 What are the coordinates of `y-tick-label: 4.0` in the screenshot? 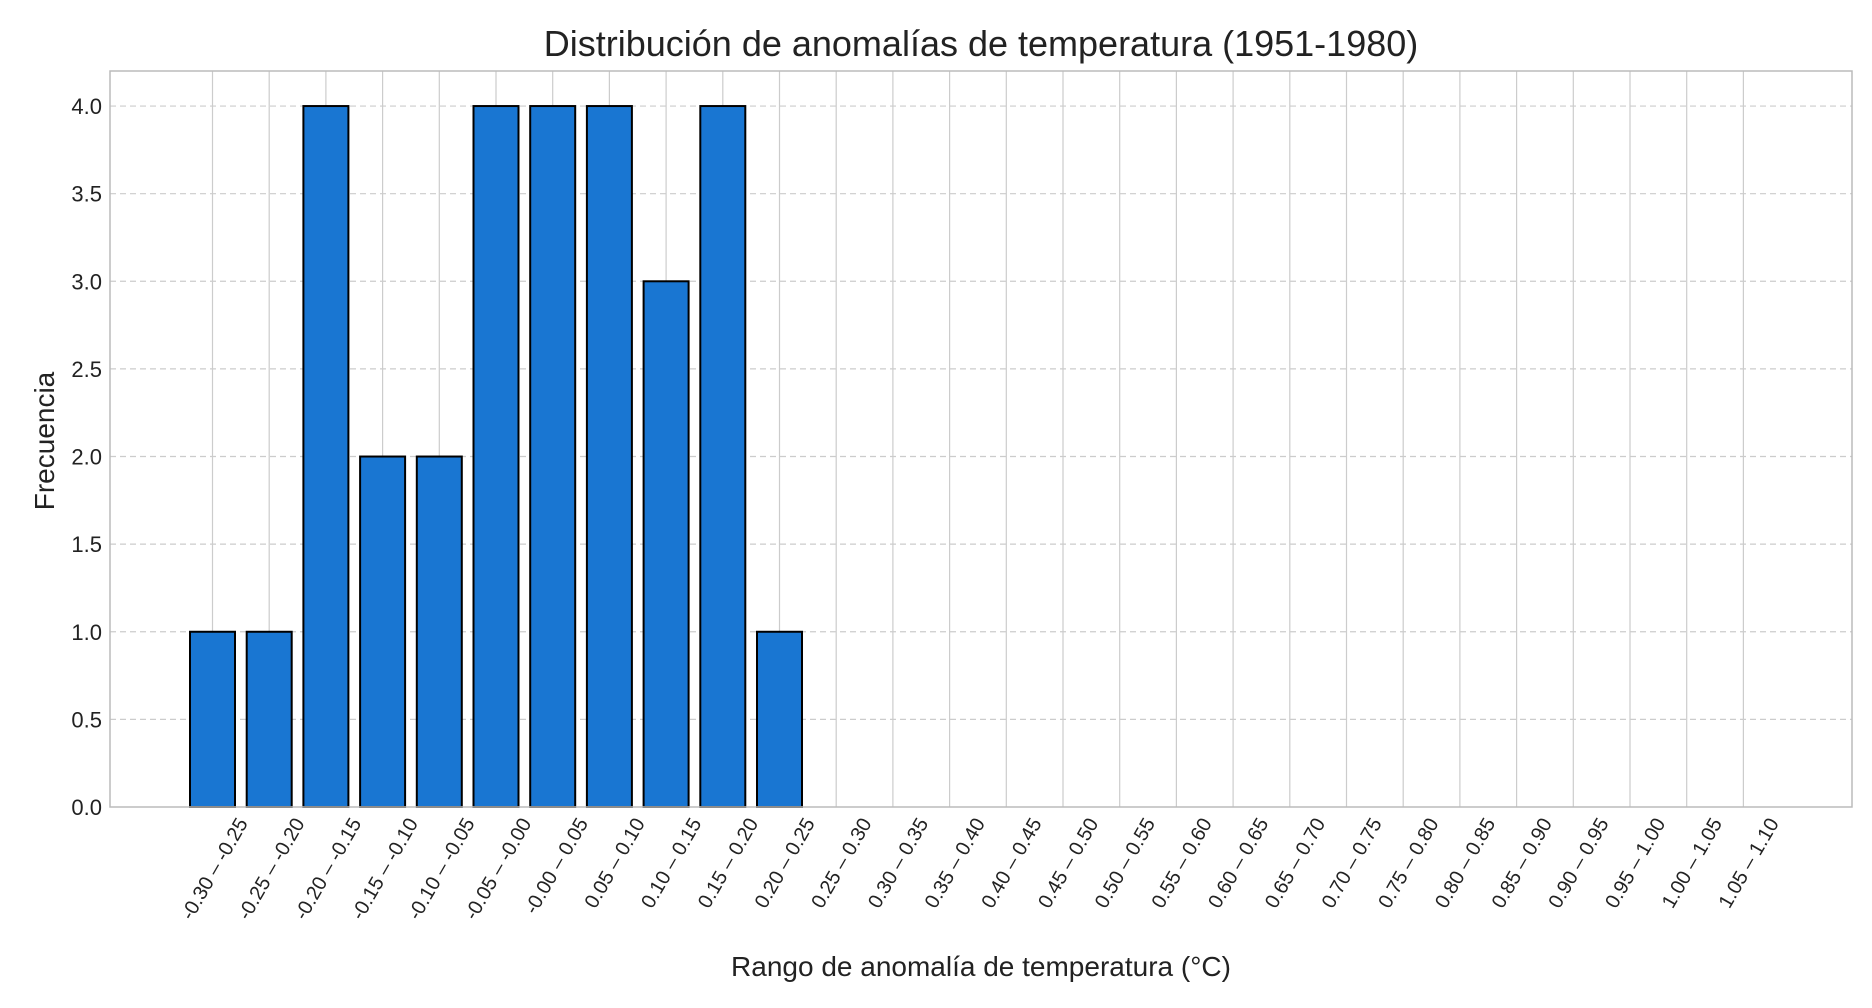 It's located at (86, 106).